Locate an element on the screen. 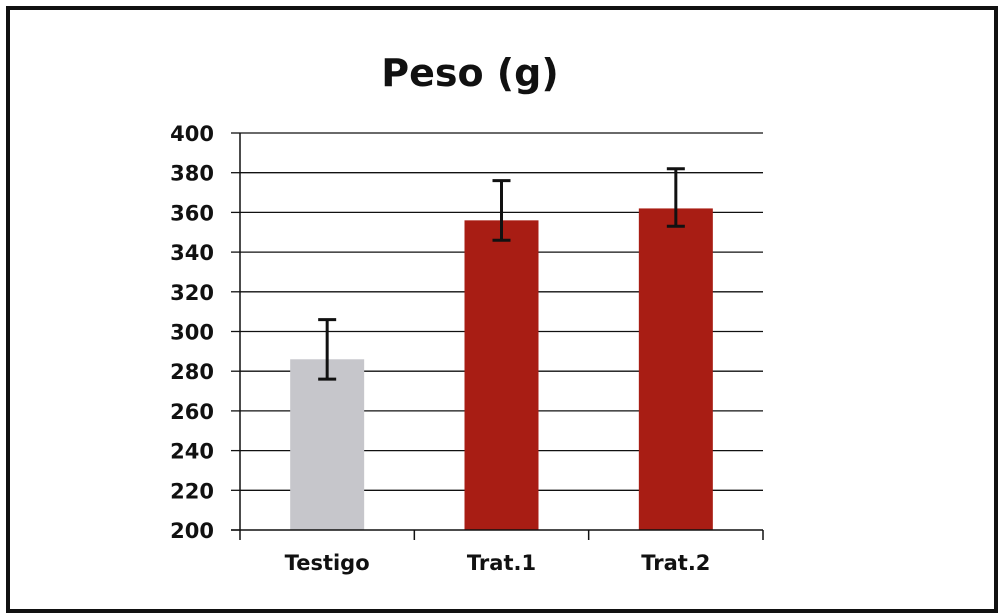  x-tick-label: Trat.2 is located at coordinates (675, 563).